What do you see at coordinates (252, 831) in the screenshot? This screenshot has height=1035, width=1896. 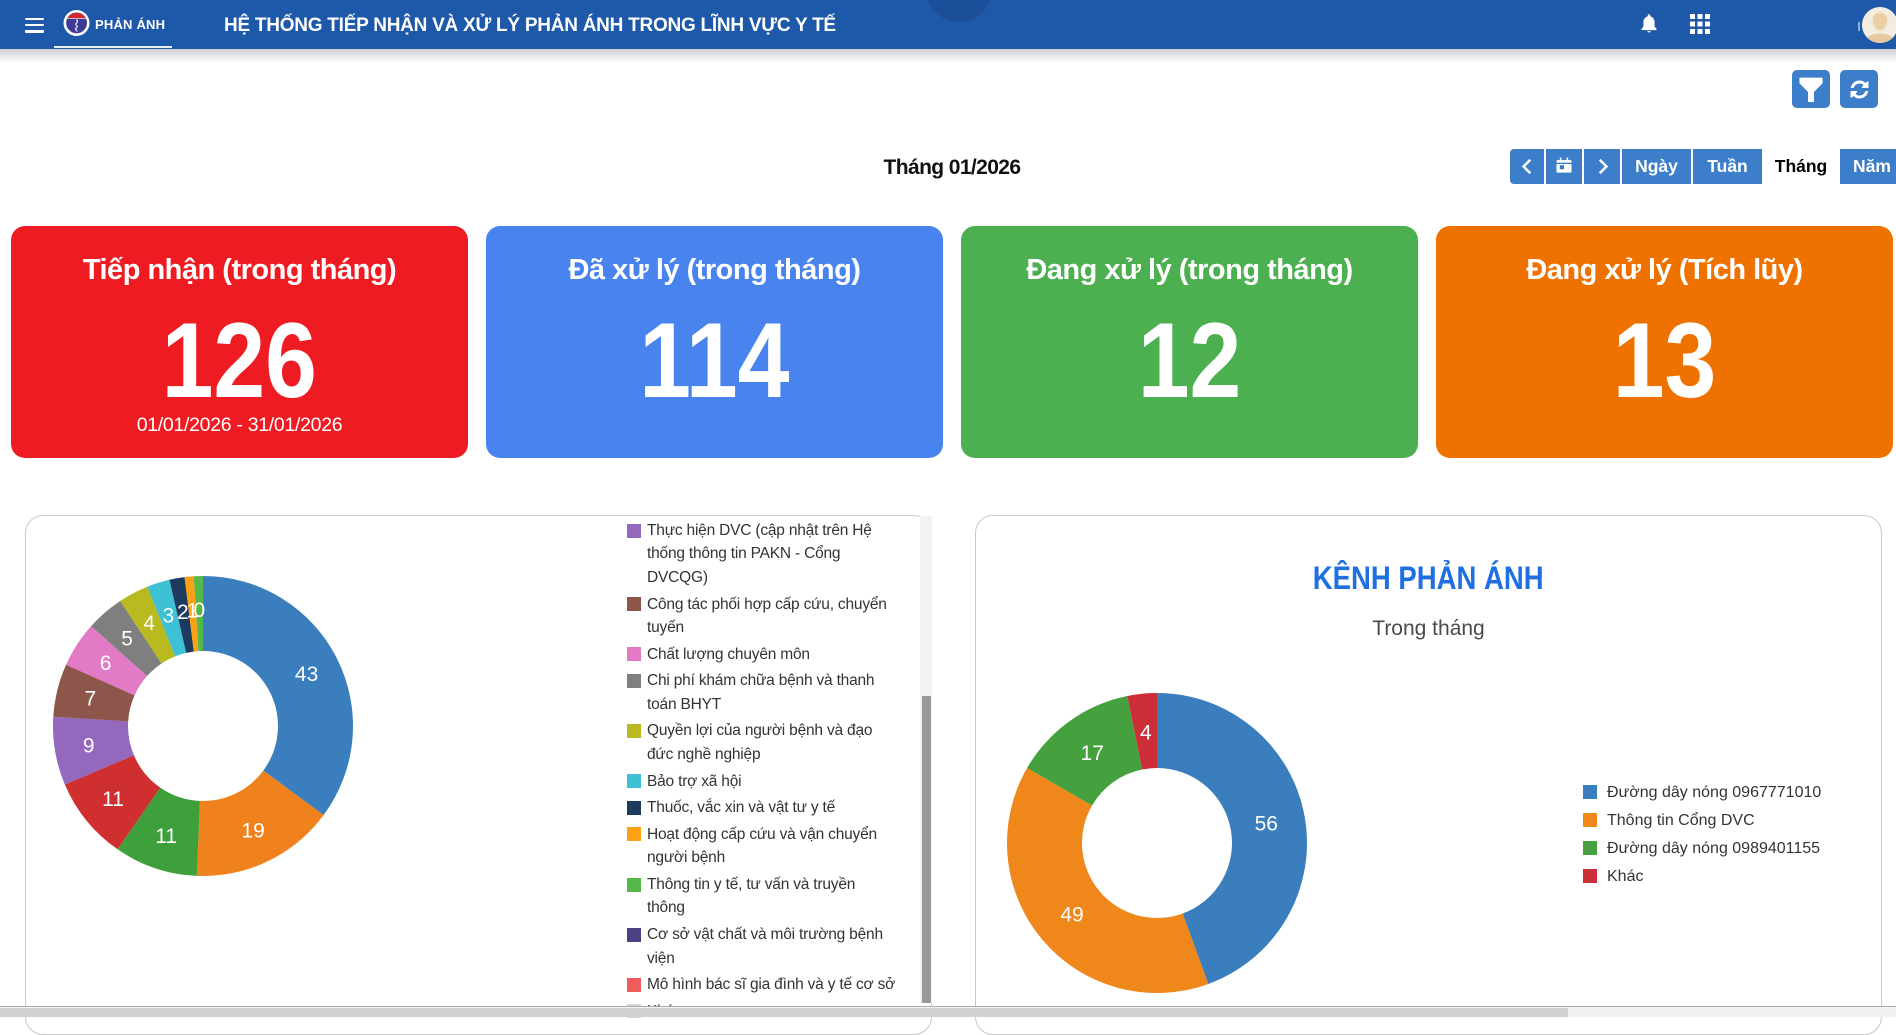 I see `svg-text: 19` at bounding box center [252, 831].